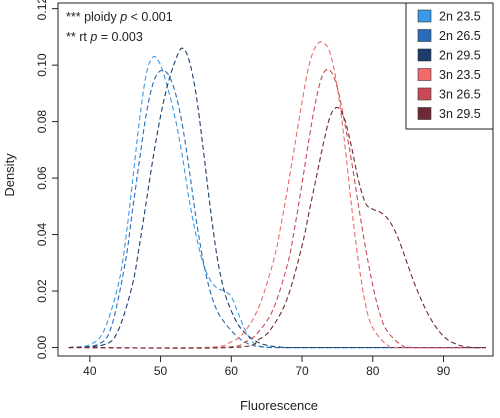  I want to click on x-tick-label: 40, so click(90, 371).